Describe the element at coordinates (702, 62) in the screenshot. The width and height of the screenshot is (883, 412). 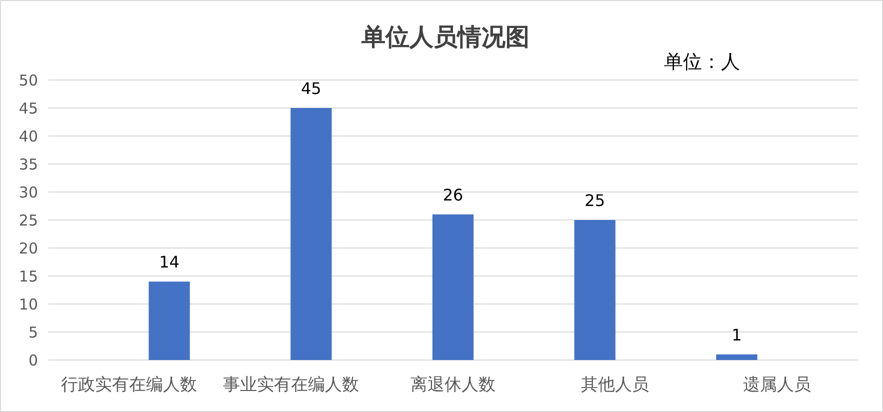
I see `text: 单位：人` at that location.